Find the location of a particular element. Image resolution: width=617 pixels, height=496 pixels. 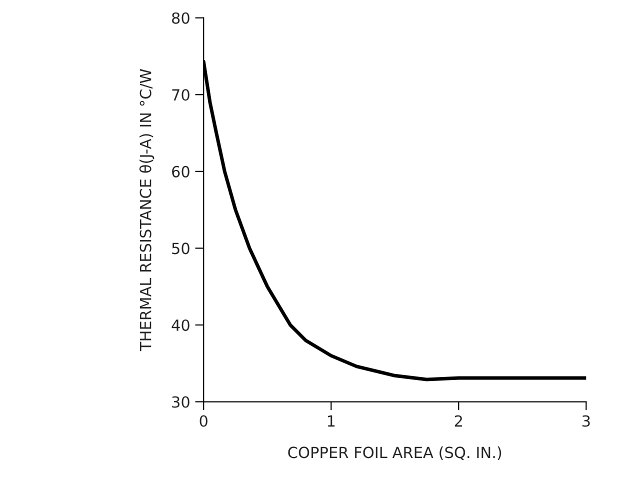

y-tick-label: 70 is located at coordinates (181, 95).